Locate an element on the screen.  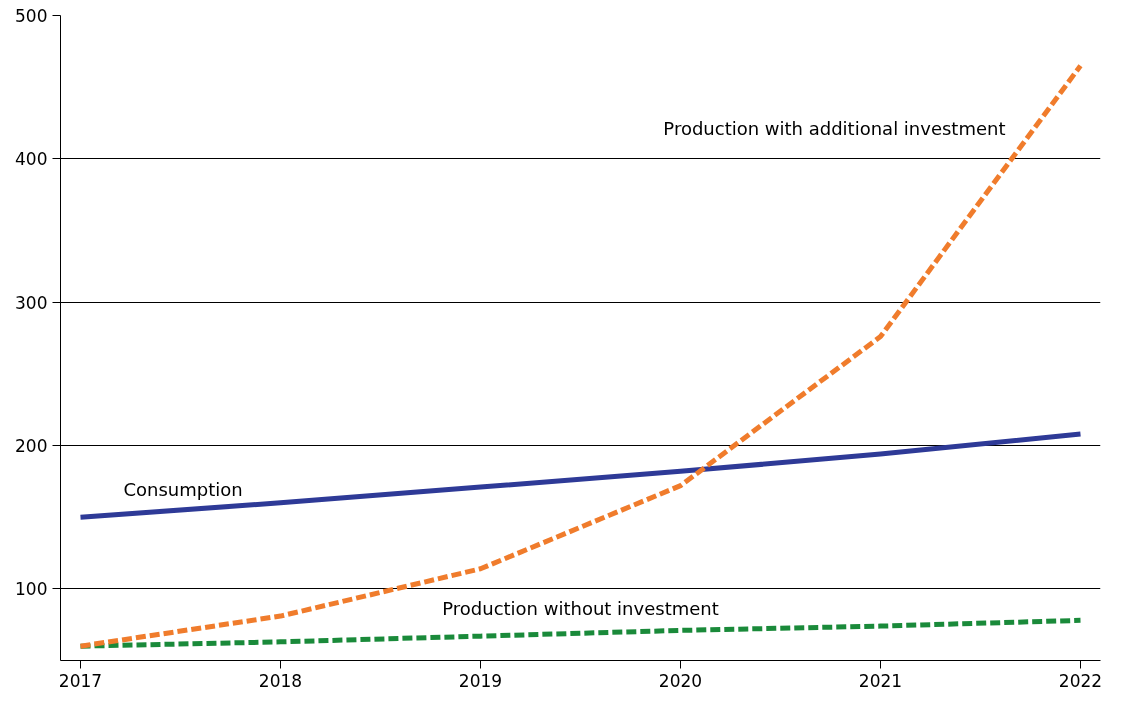
y-tick-label: 500 is located at coordinates (31, 16).